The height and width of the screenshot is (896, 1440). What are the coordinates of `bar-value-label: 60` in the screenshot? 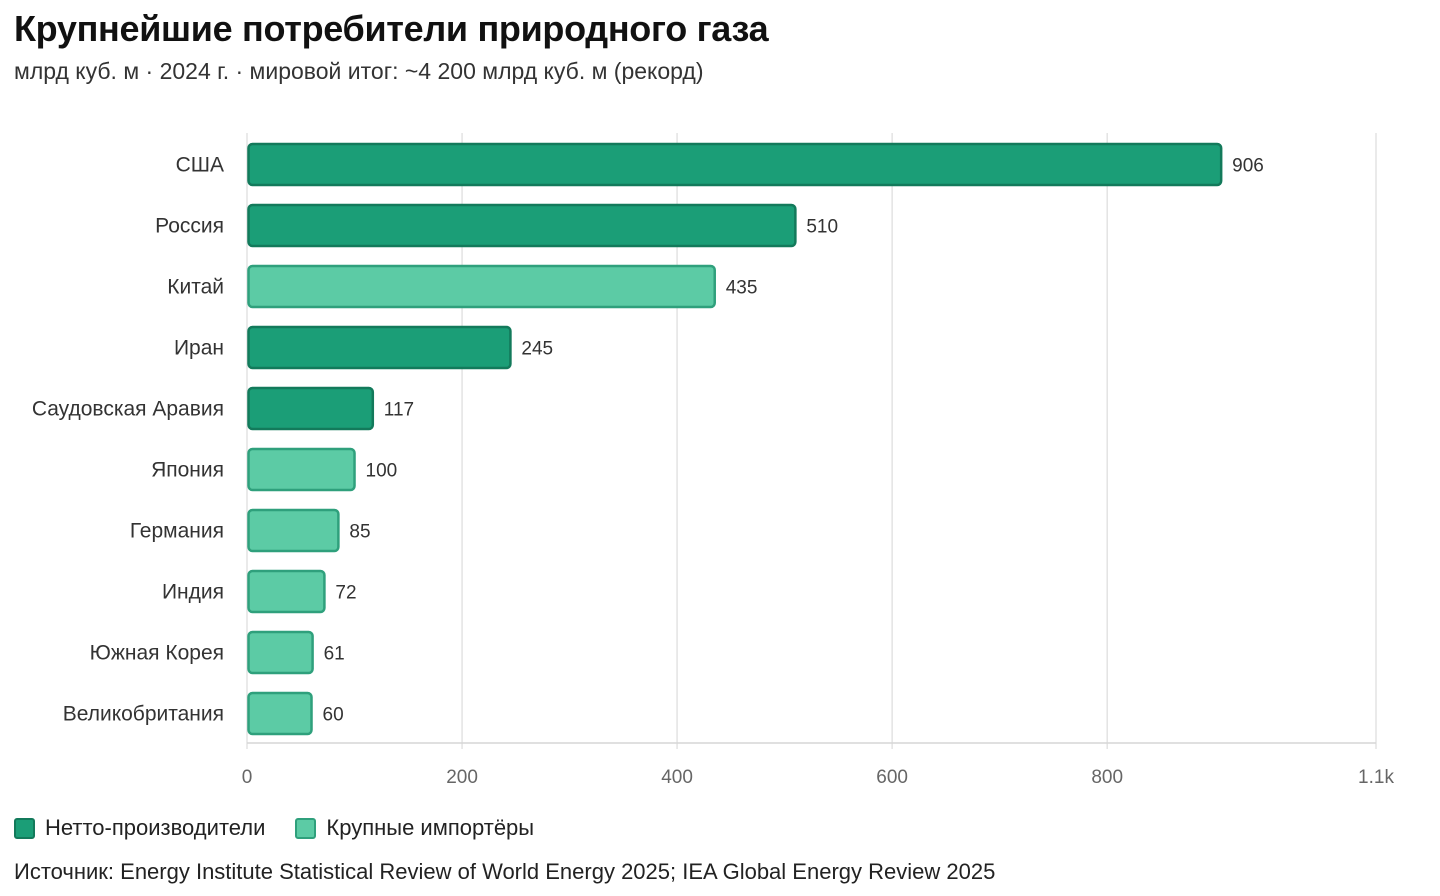 It's located at (333, 715).